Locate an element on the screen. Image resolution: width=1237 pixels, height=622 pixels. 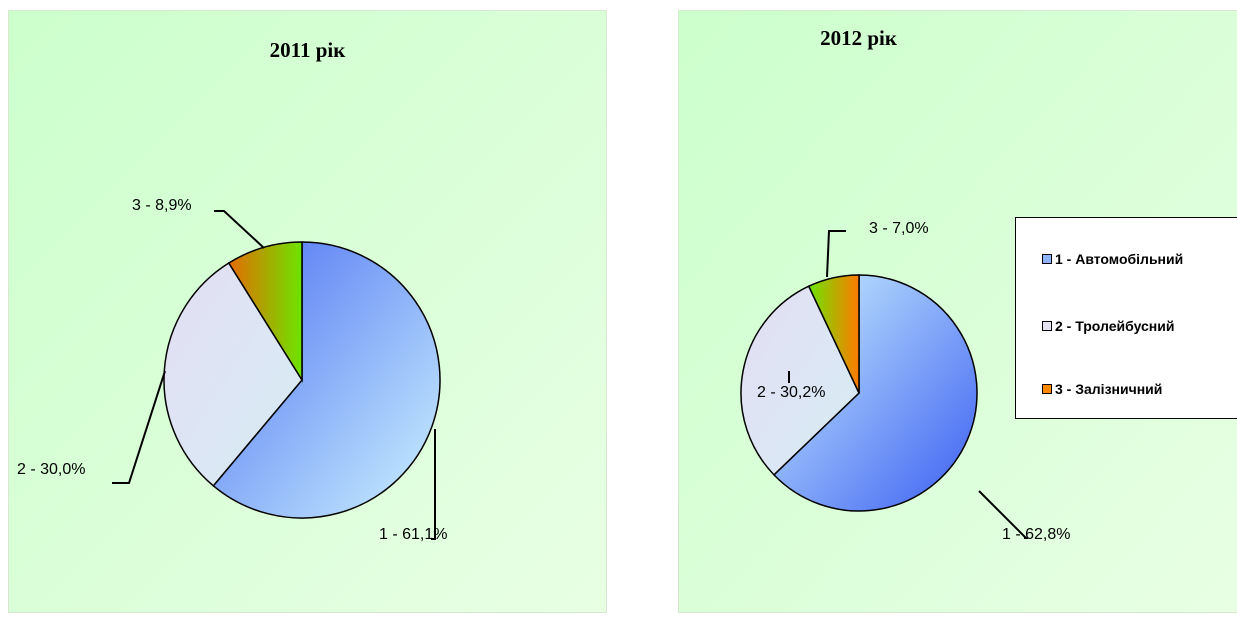
chart-title-2011: 2011 рік is located at coordinates (307, 50).